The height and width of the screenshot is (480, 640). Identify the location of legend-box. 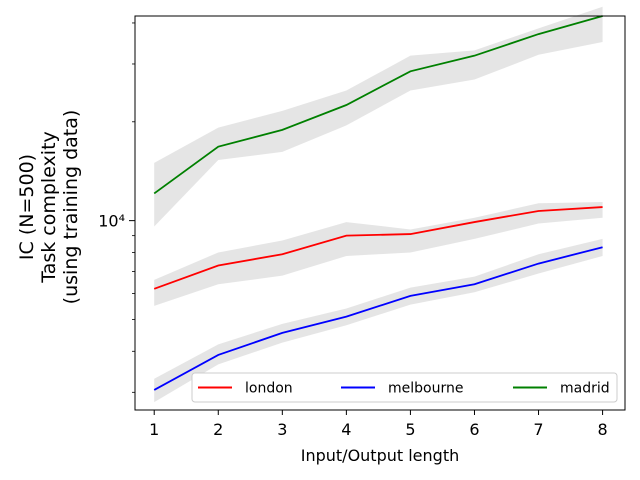
(404, 387).